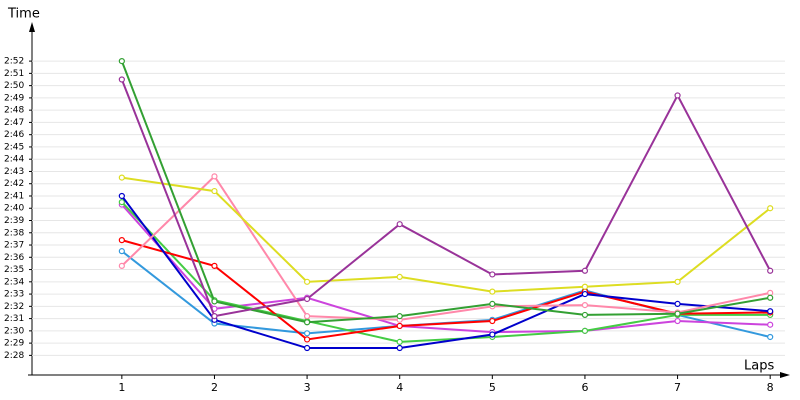 Image resolution: width=800 pixels, height=400 pixels. I want to click on y-tick-label: 2:31, so click(14, 319).